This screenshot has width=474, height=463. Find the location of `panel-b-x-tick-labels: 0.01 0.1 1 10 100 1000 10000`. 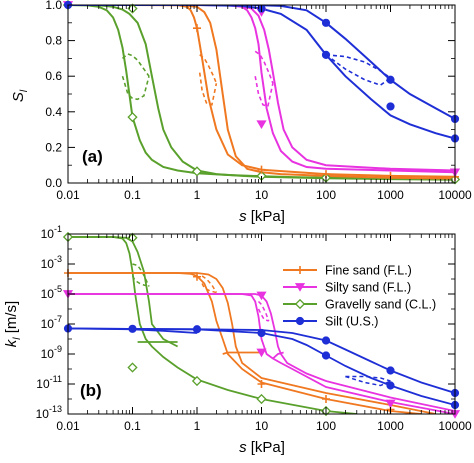

panel-b-x-tick-labels: 0.01 0.1 1 10 100 1000 10000 is located at coordinates (264, 426).